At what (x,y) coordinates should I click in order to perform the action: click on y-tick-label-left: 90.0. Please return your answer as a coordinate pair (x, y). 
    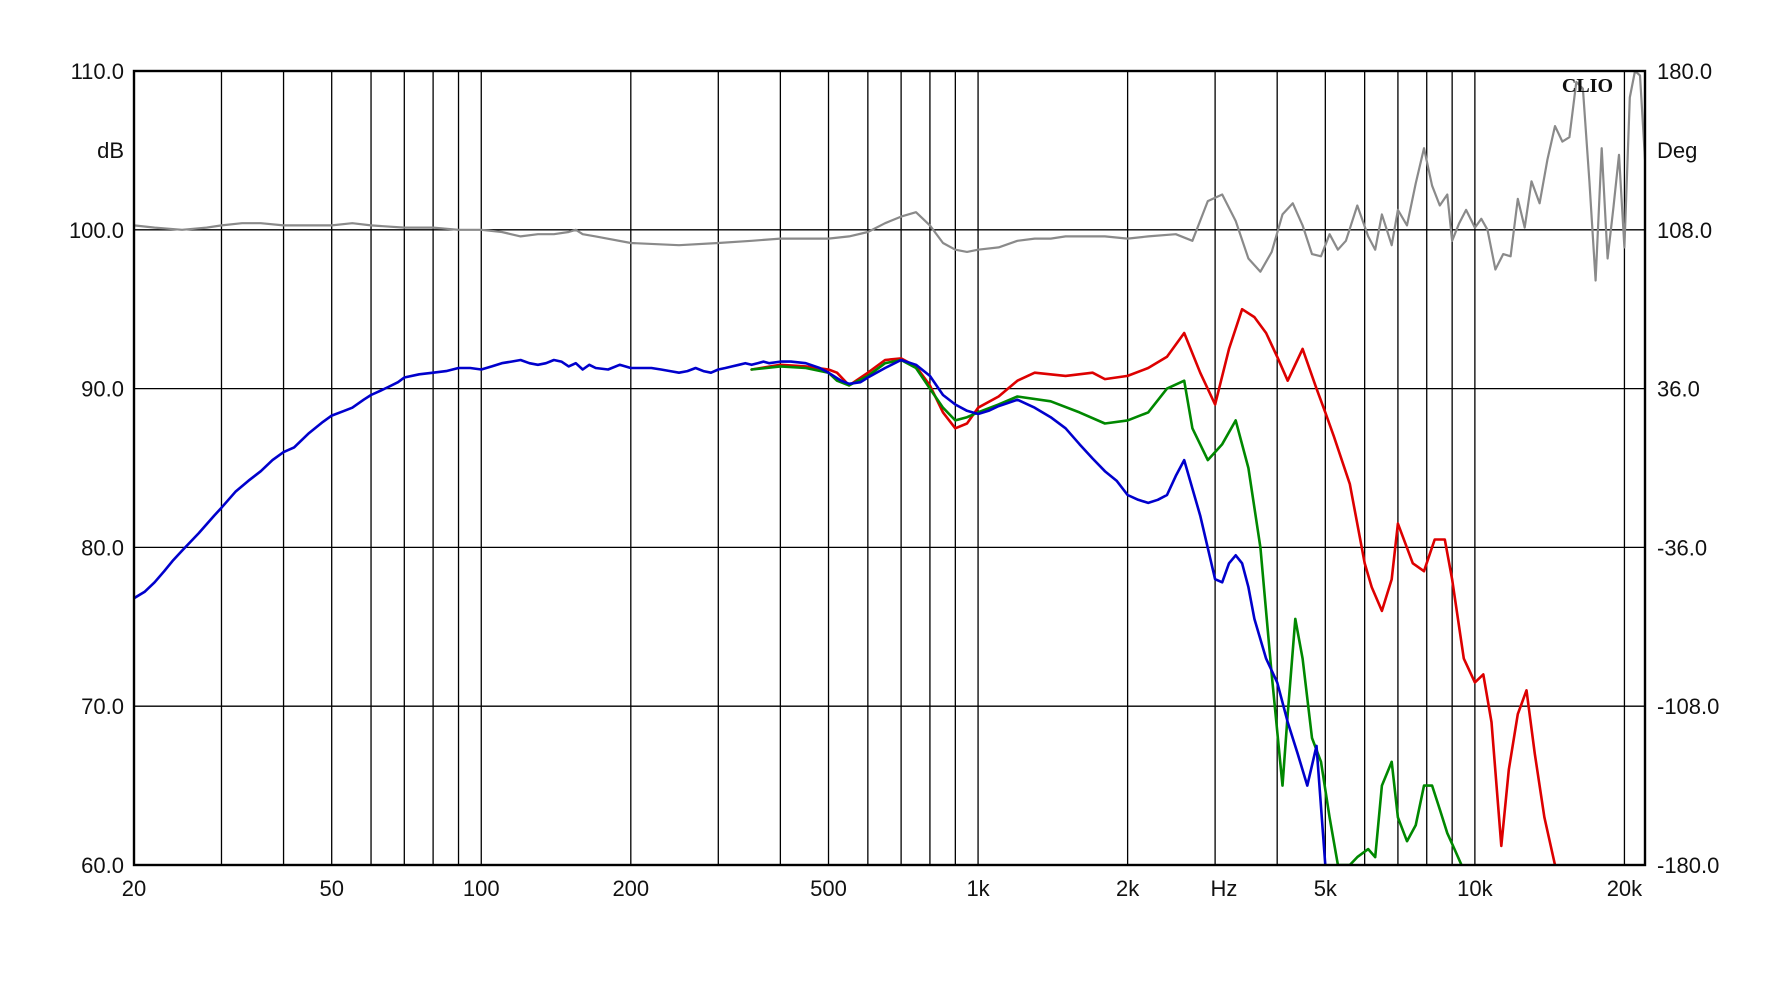
    Looking at the image, I should click on (102, 389).